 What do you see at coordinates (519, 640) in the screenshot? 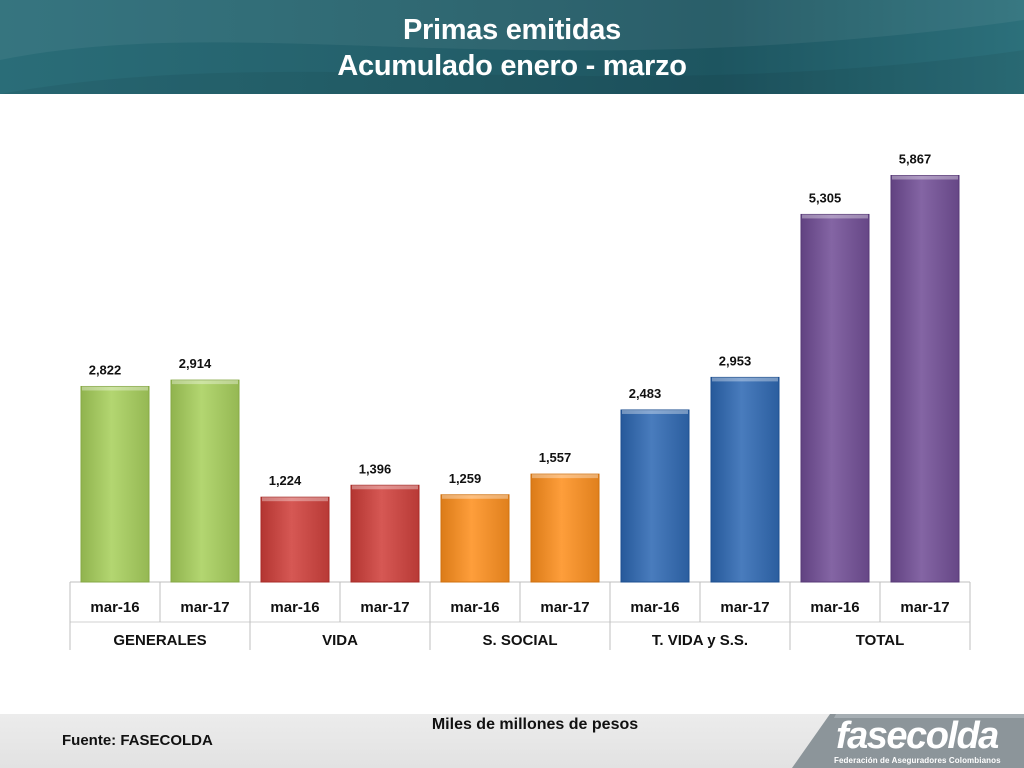
I see `group-label: S. SOCIAL` at bounding box center [519, 640].